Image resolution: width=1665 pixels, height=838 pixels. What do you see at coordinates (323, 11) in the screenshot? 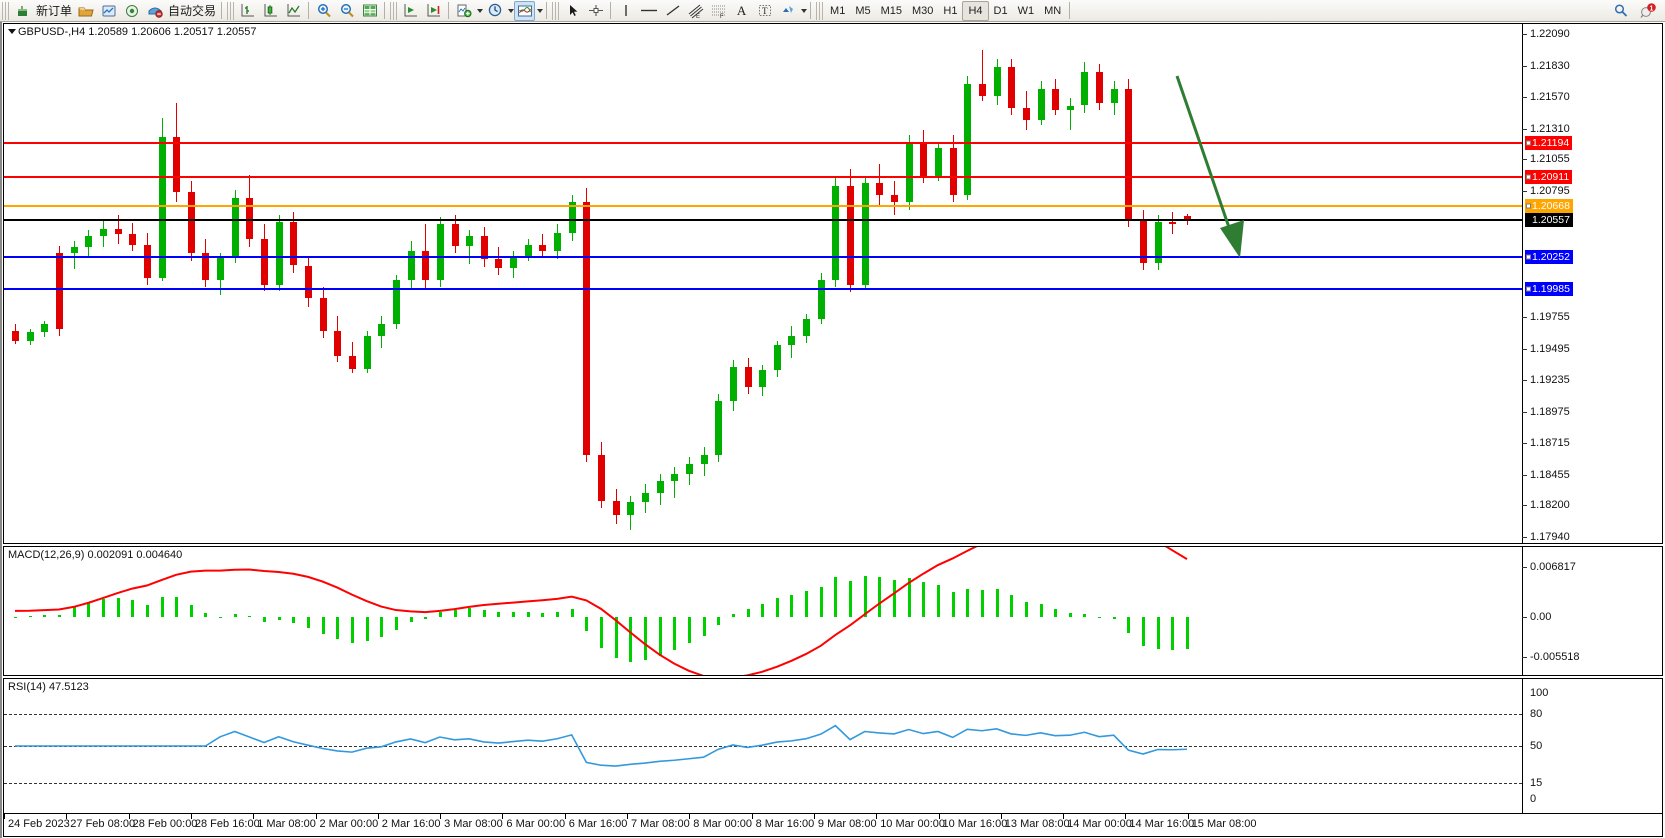
I see `zoom-in-icon` at bounding box center [323, 11].